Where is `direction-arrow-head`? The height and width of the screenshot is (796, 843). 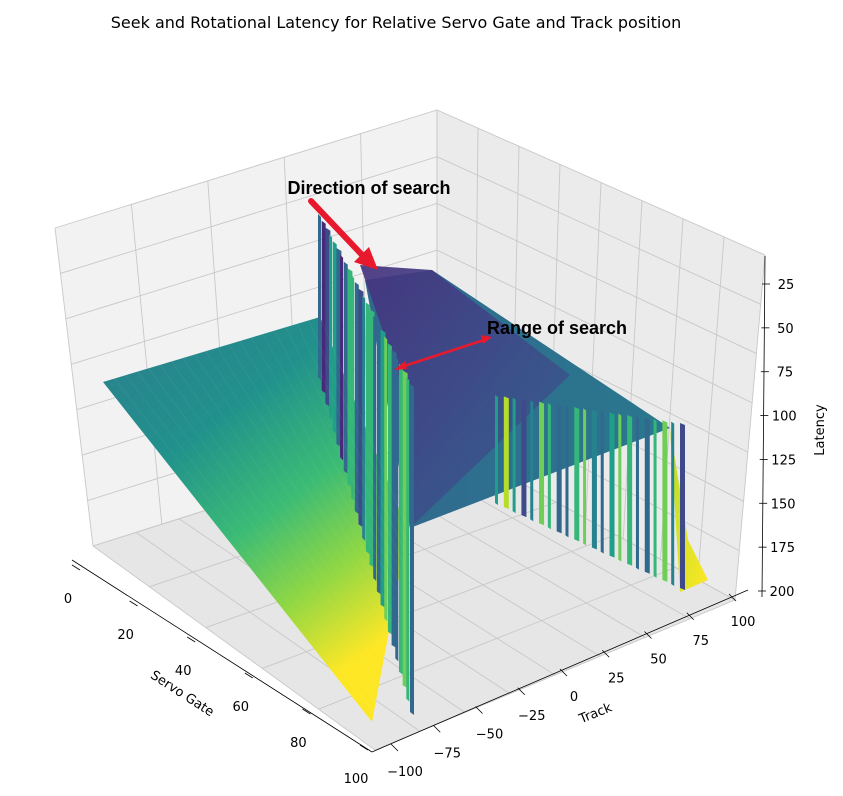
direction-arrow-head is located at coordinates (366, 258).